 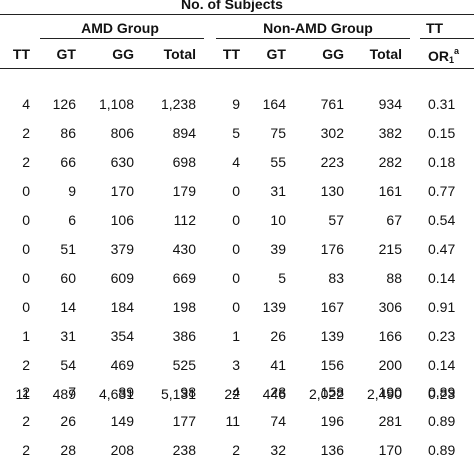 What do you see at coordinates (68, 133) in the screenshot?
I see `amd-gt-cell: 86` at bounding box center [68, 133].